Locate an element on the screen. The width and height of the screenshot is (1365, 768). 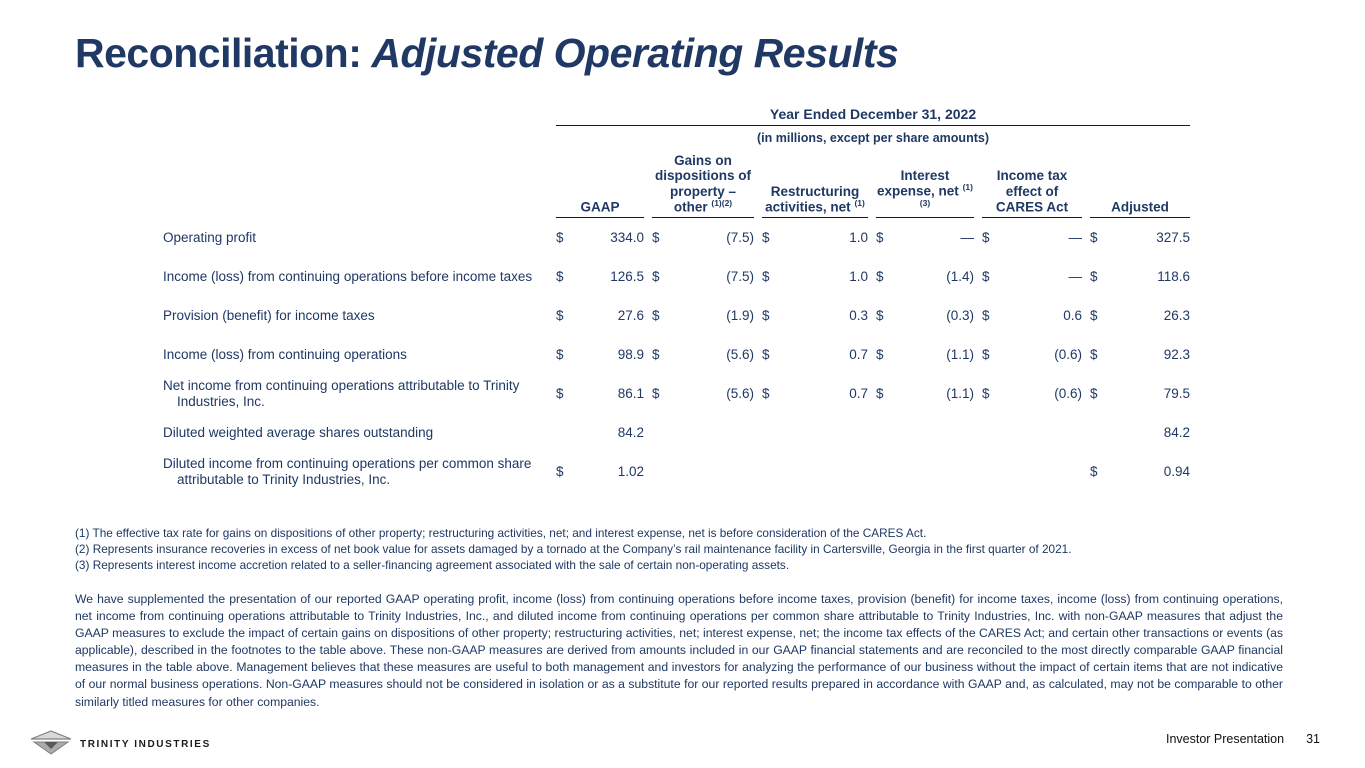
cell-value: 79.5 is located at coordinates (1176, 393).